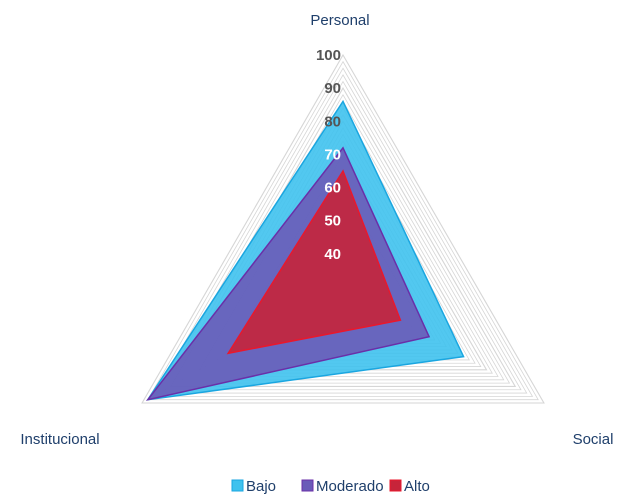 This screenshot has height=500, width=629. Describe the element at coordinates (59, 439) in the screenshot. I see `axis-label-institucional: Institucional` at that location.